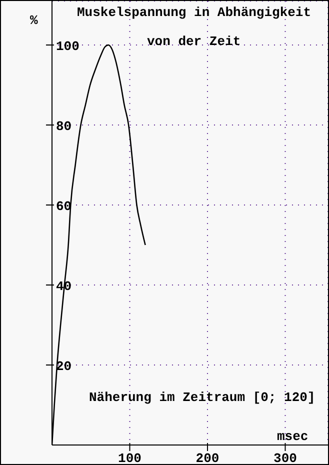  I want to click on x-tick-label: 300, so click(286, 458).